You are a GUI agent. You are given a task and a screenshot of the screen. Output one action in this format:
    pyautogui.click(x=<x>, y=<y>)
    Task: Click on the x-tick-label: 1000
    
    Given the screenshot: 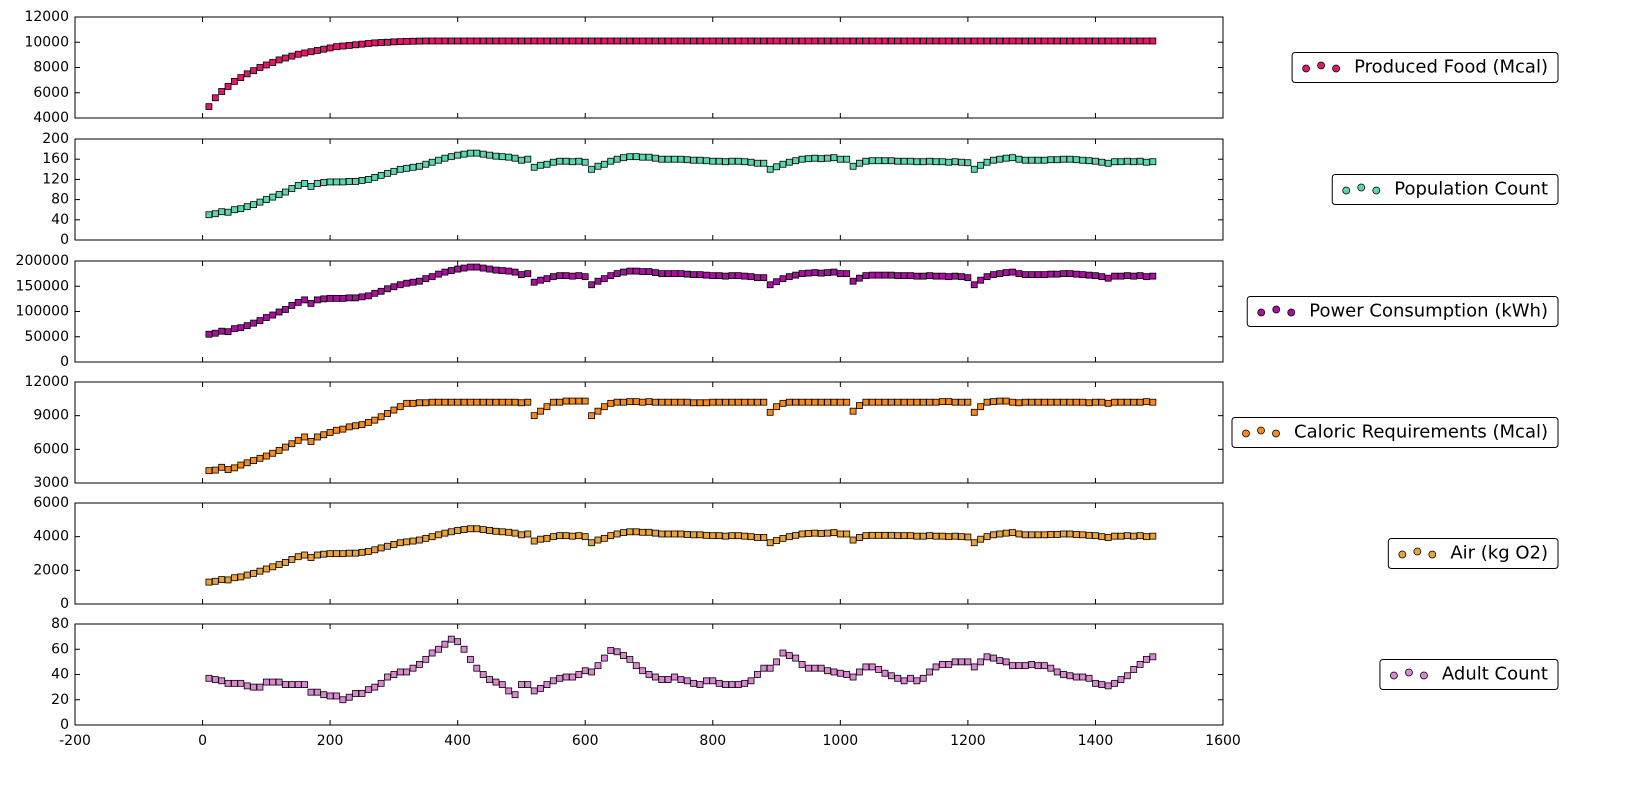 What is the action you would take?
    pyautogui.click(x=841, y=741)
    